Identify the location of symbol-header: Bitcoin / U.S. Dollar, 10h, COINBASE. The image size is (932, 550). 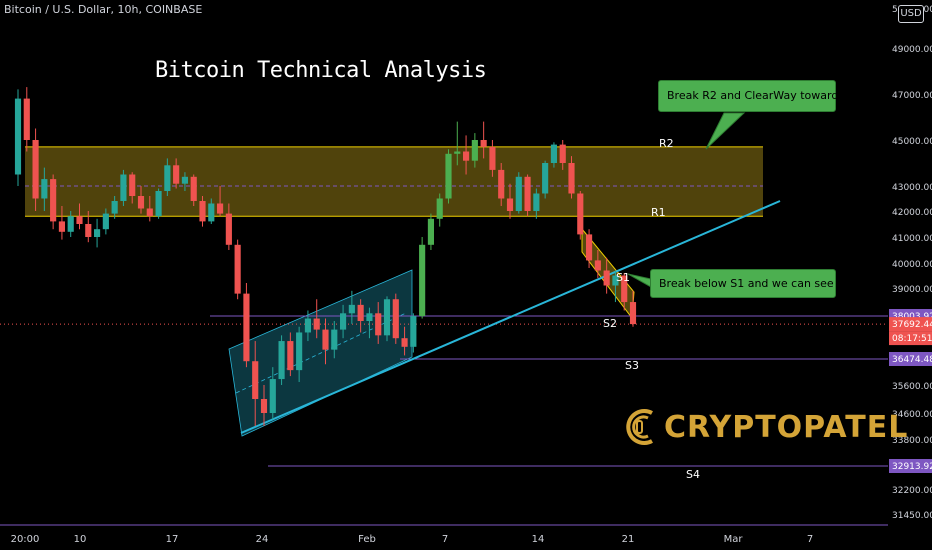
(103, 9).